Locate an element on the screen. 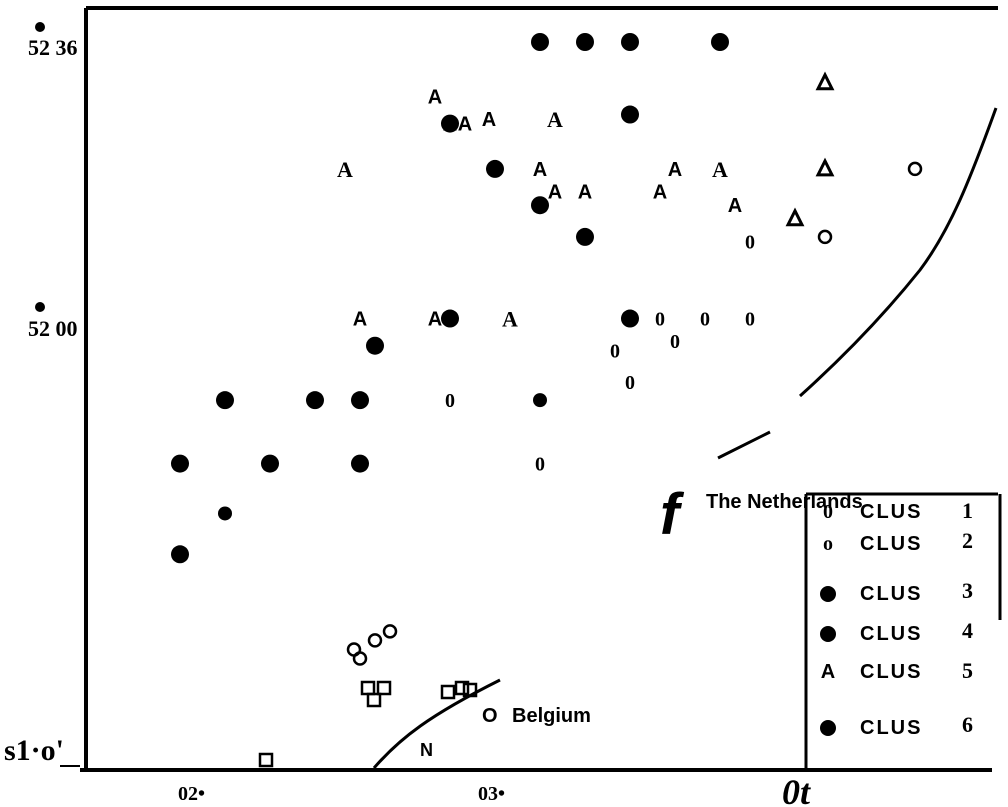 This screenshot has height=807, width=1008. legend-number: 2 is located at coordinates (967, 540).